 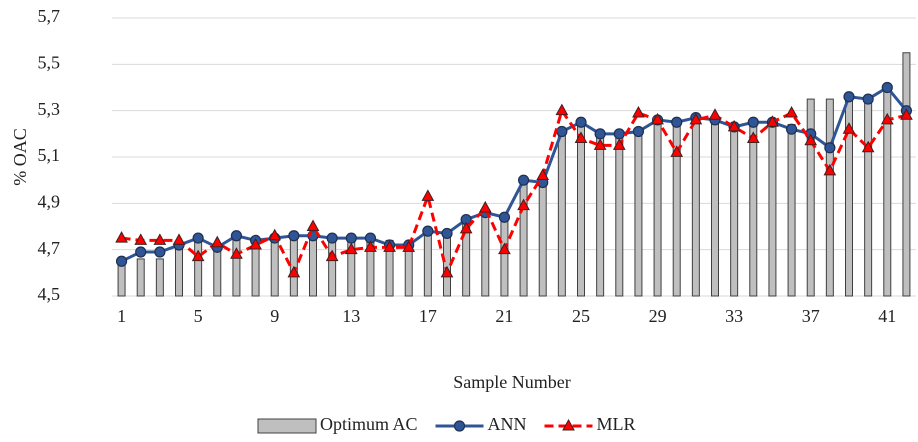 I want to click on legend-label: ANN, so click(x=507, y=424).